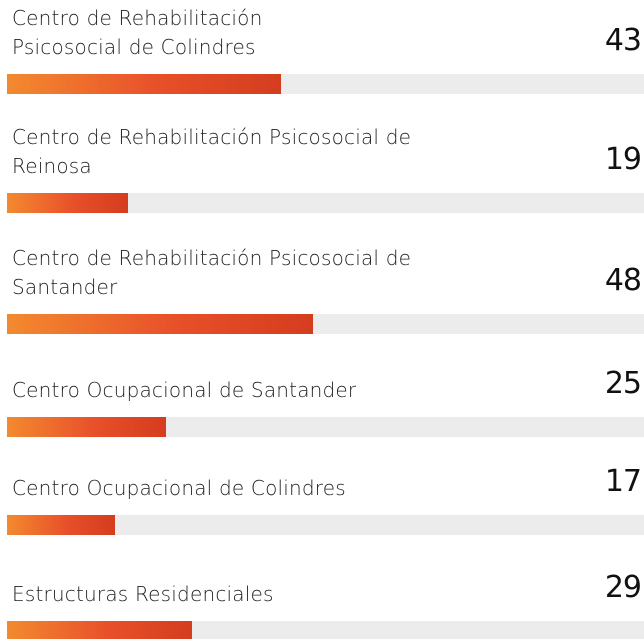  I want to click on bar-row: Estructuras Residenciales 29, so click(327, 589).